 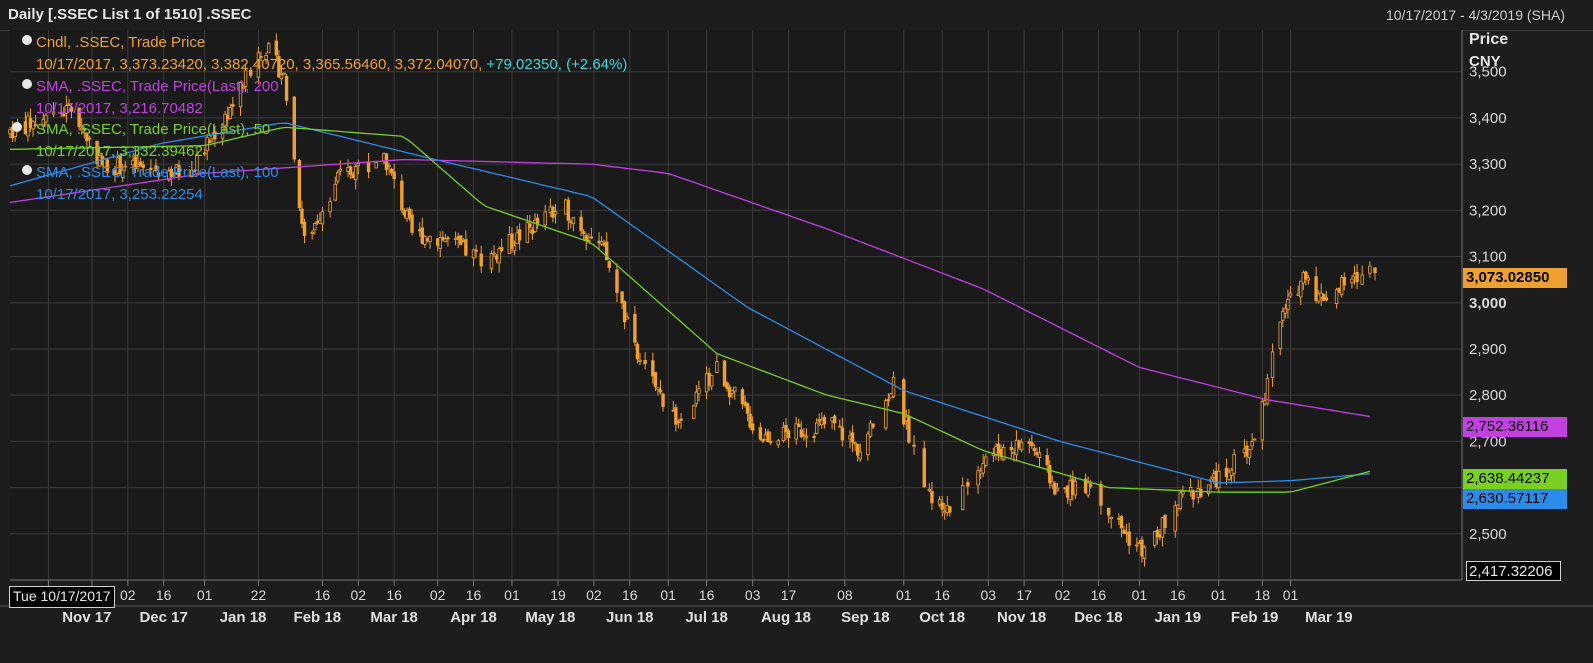 What do you see at coordinates (786, 617) in the screenshot?
I see `x-month-label: Aug 18` at bounding box center [786, 617].